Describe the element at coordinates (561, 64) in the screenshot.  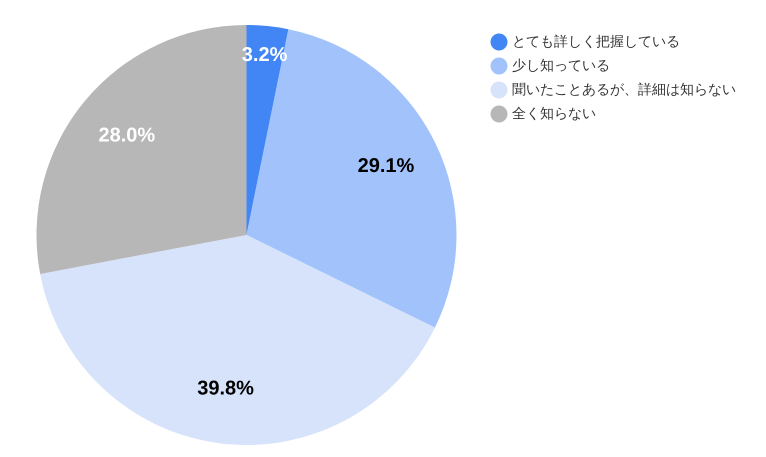
I see `legend-label: 少し知っている` at that location.